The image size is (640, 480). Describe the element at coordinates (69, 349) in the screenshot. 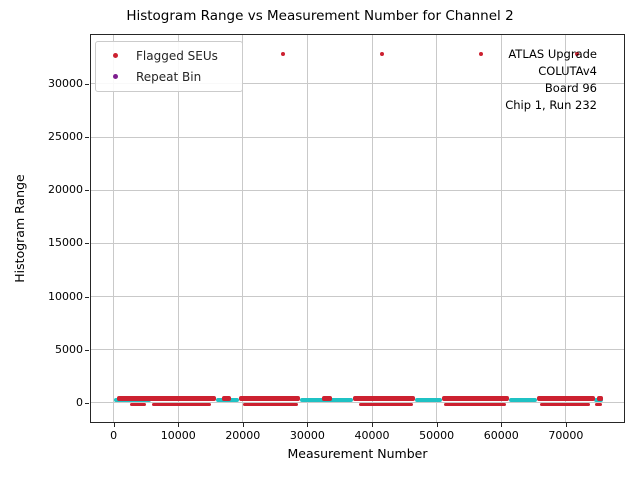

I see `y-tick-label: 5000` at that location.